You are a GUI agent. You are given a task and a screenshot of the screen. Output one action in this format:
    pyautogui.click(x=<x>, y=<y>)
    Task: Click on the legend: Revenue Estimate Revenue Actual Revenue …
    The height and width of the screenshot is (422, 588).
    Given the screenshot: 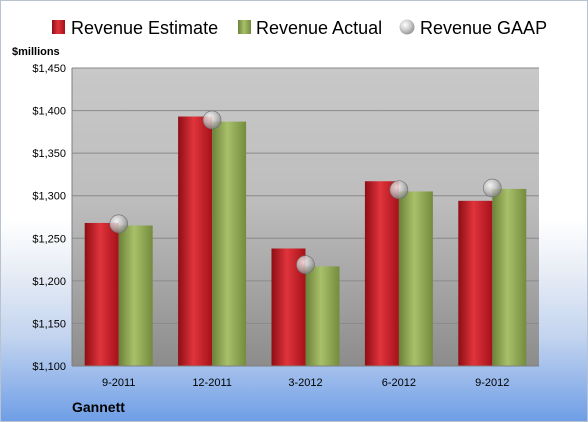 What is the action you would take?
    pyautogui.click(x=299, y=28)
    